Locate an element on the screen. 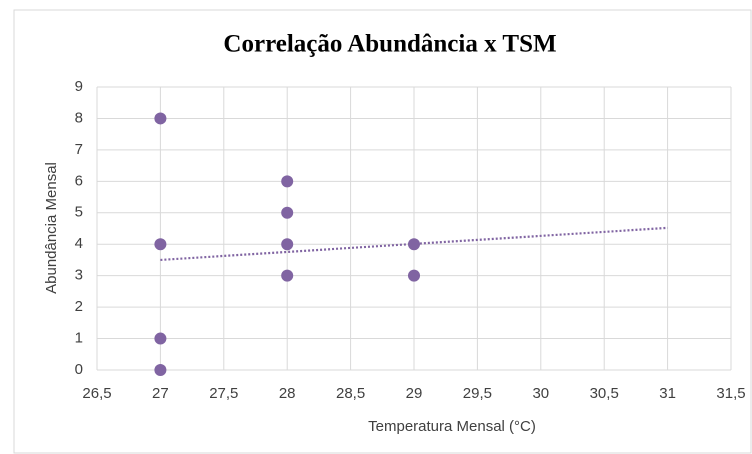 This screenshot has width=752, height=454. y-tick-label: 9 is located at coordinates (79, 86).